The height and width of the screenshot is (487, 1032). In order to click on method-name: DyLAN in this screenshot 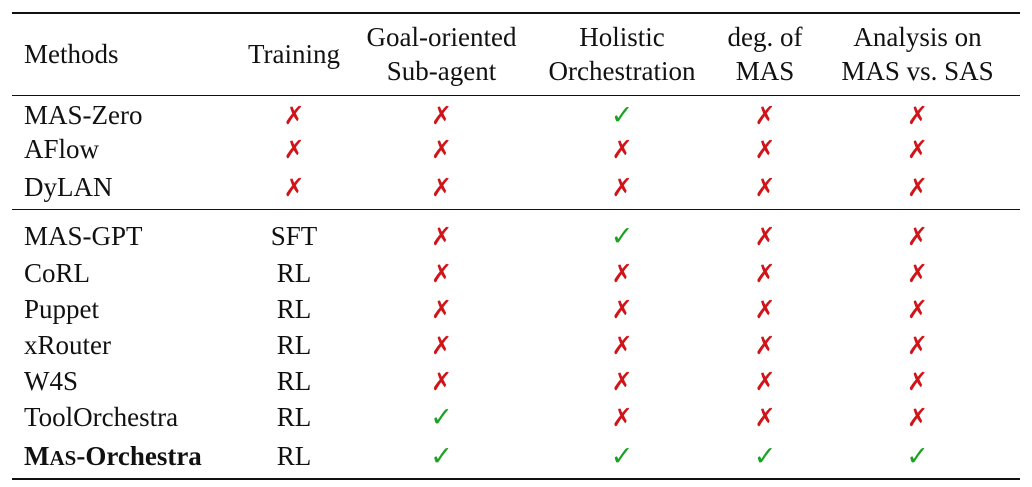, I will do `click(68, 187)`.